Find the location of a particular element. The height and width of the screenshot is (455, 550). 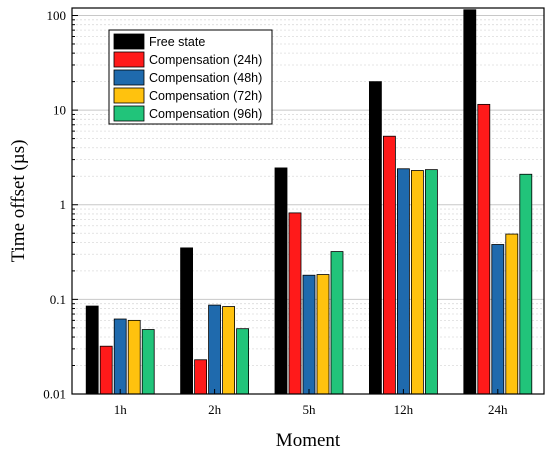

x-tick-label: 12h is located at coordinates (404, 409).